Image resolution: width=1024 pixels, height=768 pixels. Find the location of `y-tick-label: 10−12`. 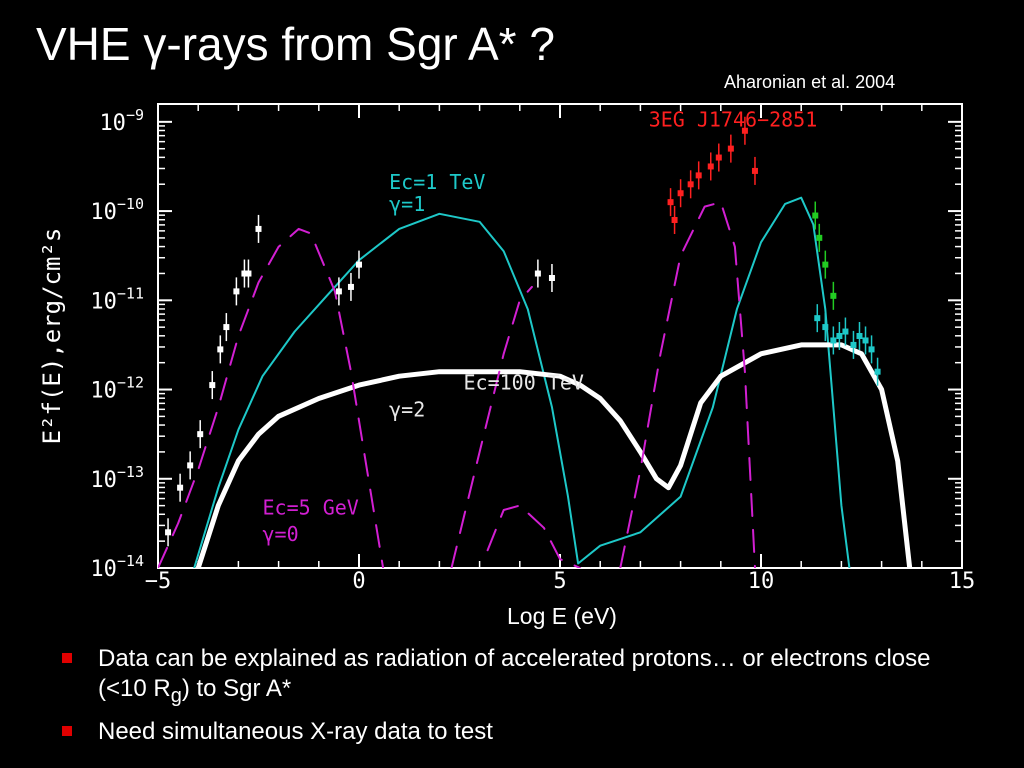

y-tick-label: 10−12 is located at coordinates (117, 389).